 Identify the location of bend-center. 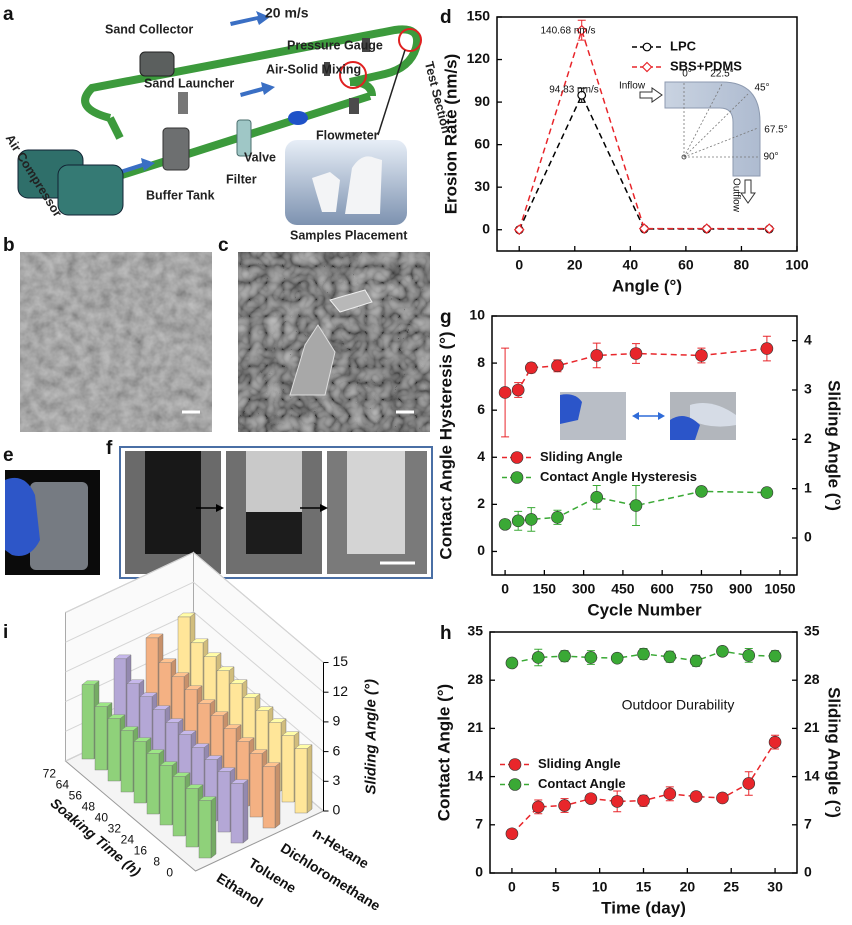
(684, 157).